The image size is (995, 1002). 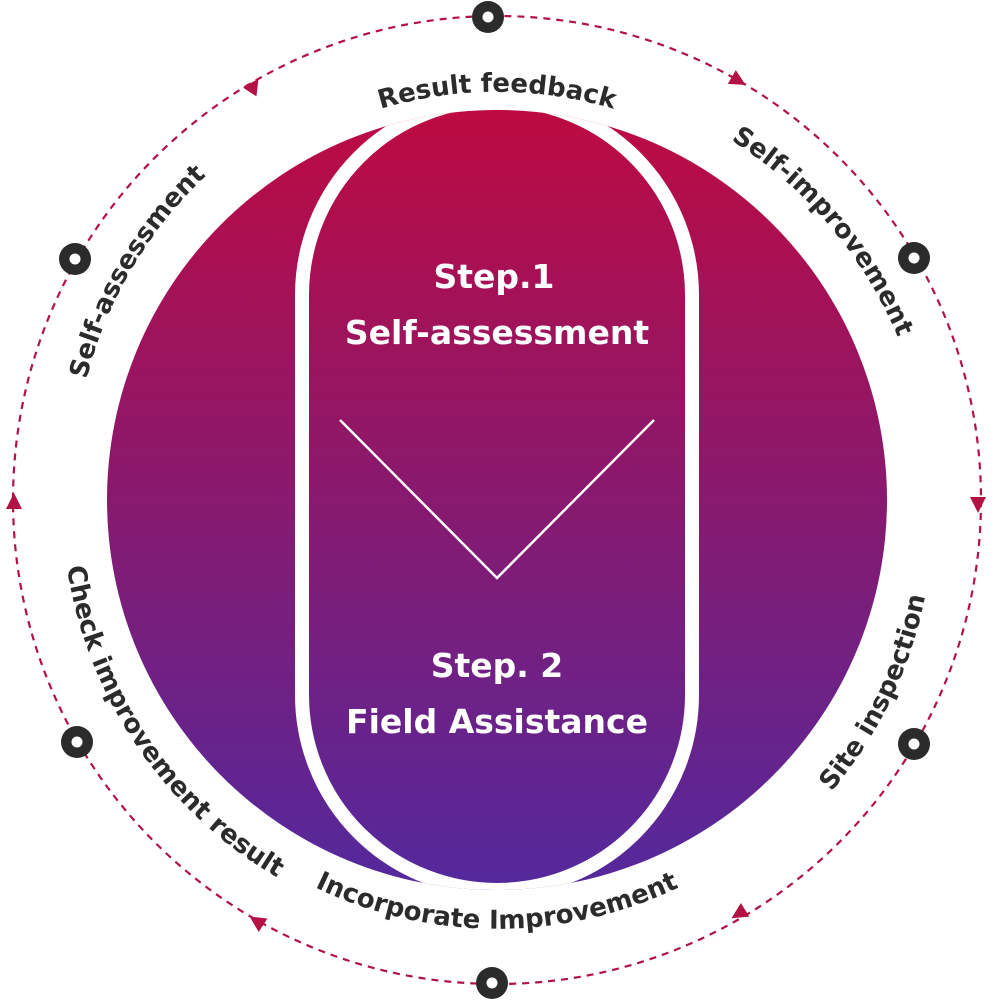 What do you see at coordinates (497, 721) in the screenshot?
I see `step2-title: Field Assistance` at bounding box center [497, 721].